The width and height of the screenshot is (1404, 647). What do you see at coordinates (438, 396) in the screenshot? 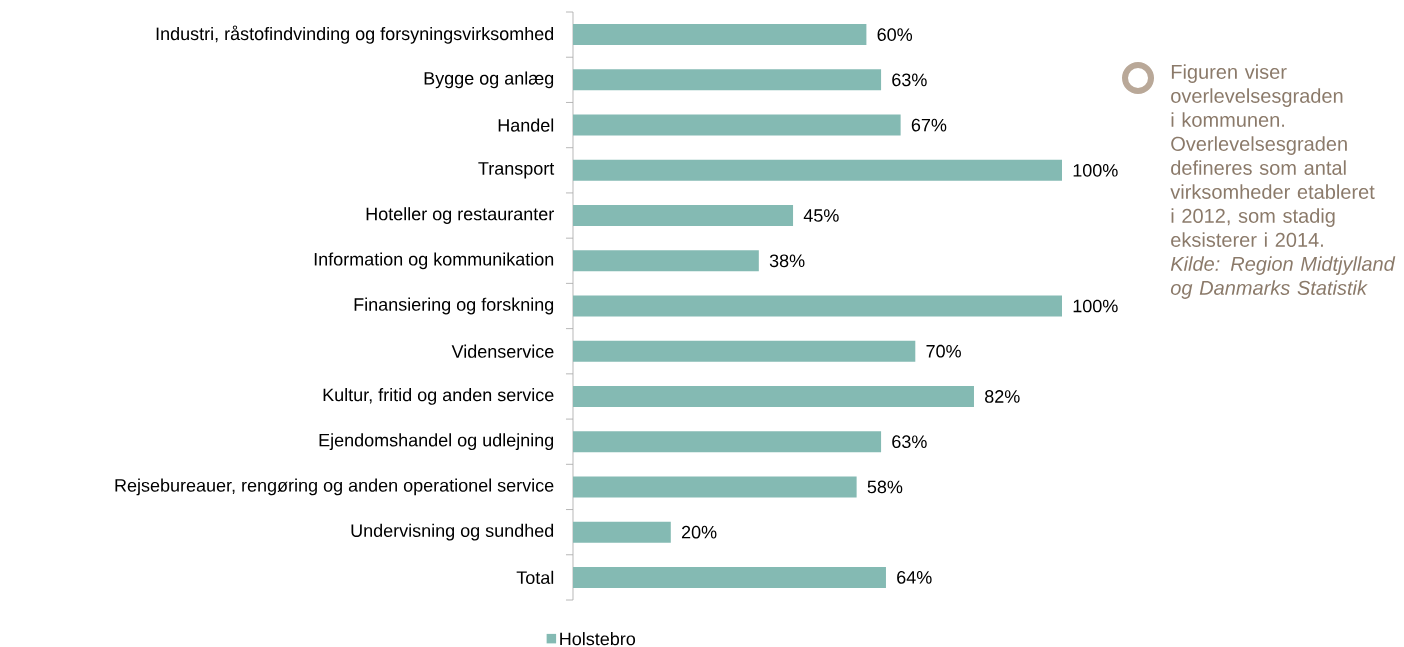
I see `y-tick-label: Kultur, fritid og anden service` at bounding box center [438, 396].